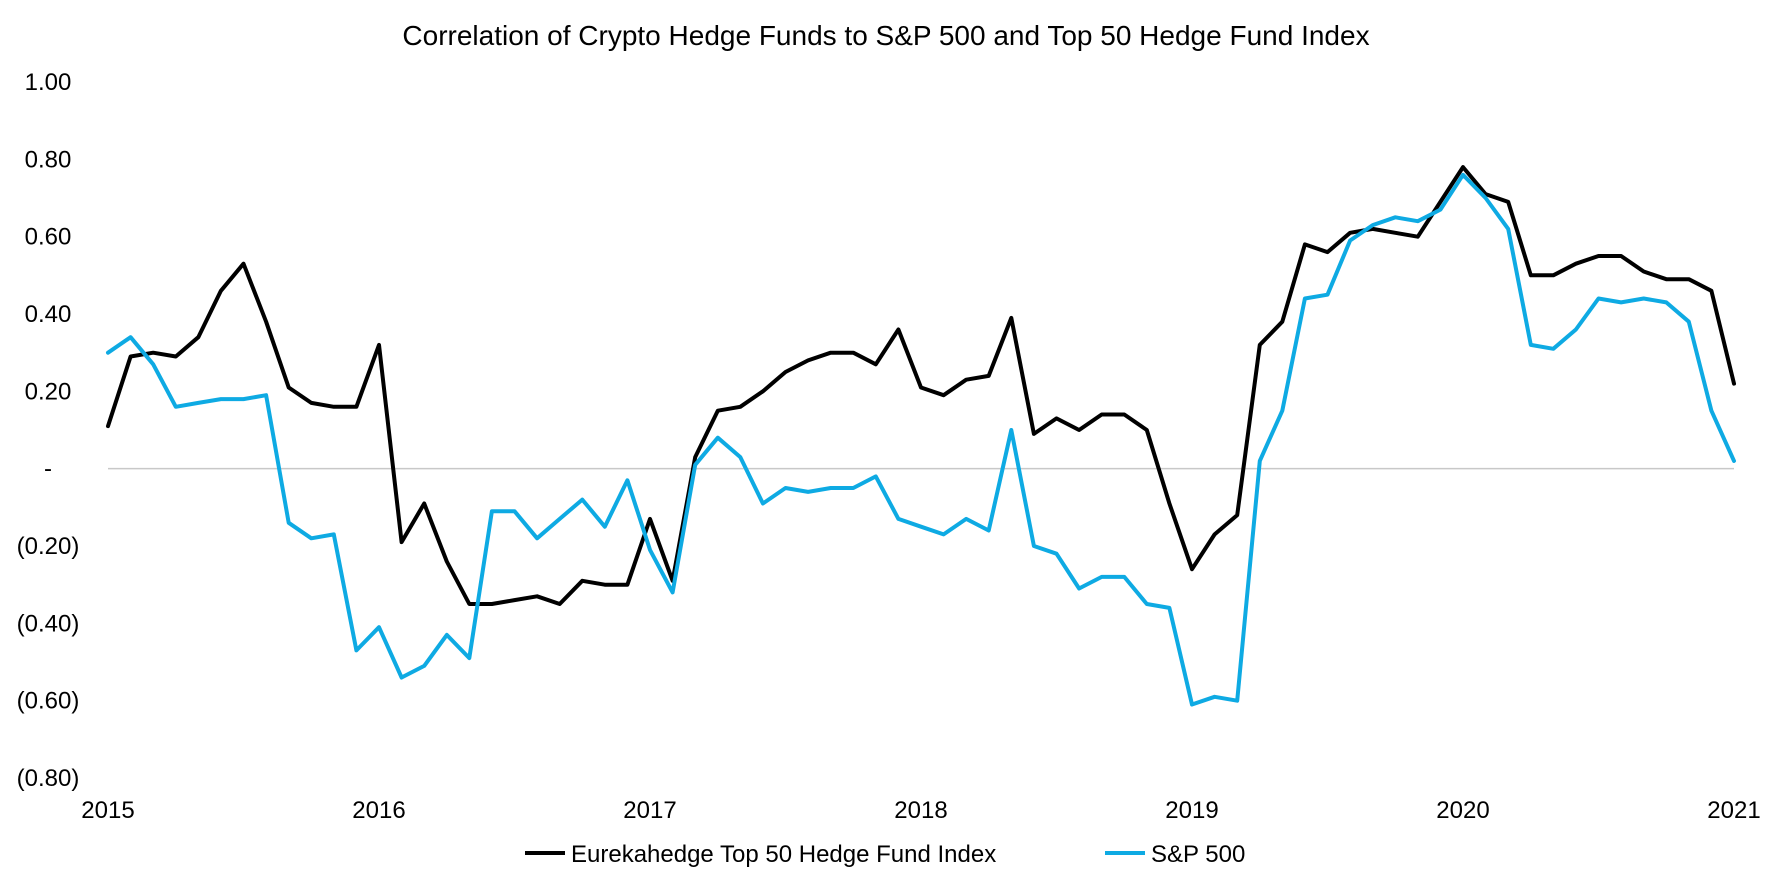 This screenshot has width=1772, height=886. Describe the element at coordinates (48, 391) in the screenshot. I see `y-tick-label: 0.20` at that location.